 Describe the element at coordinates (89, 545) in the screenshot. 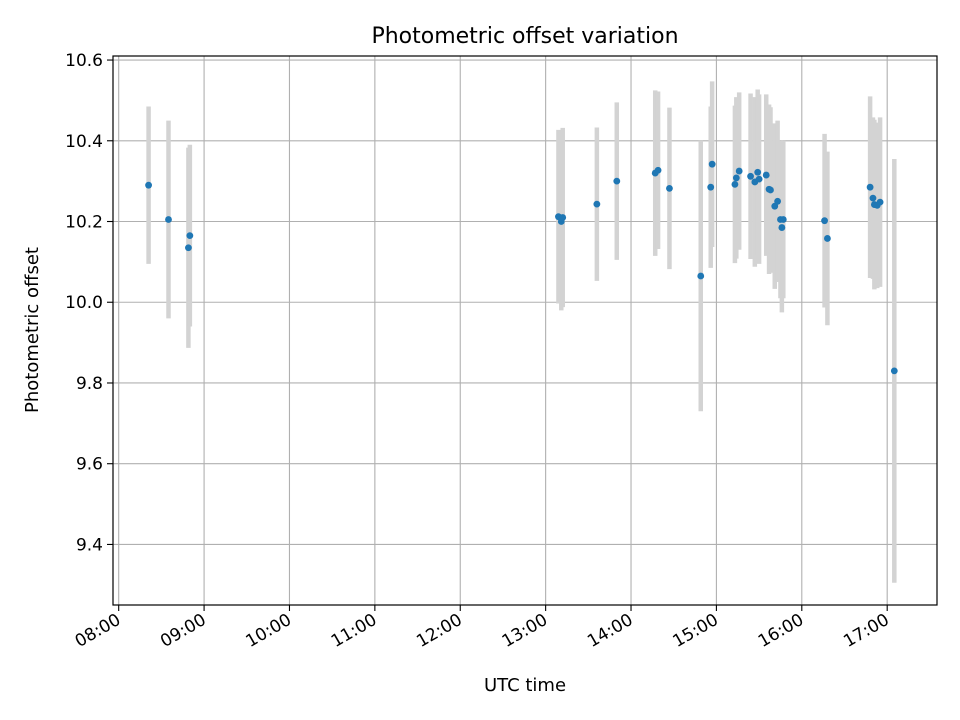

I see `y-tick-label: 9.4` at that location.